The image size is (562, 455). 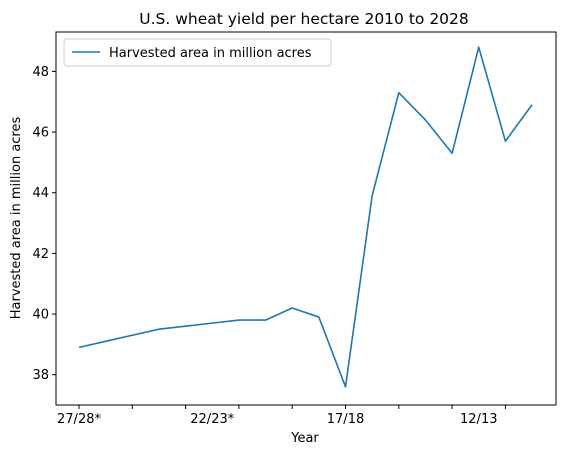 What do you see at coordinates (478, 419) in the screenshot?
I see `x-tick-label: 12/13` at bounding box center [478, 419].